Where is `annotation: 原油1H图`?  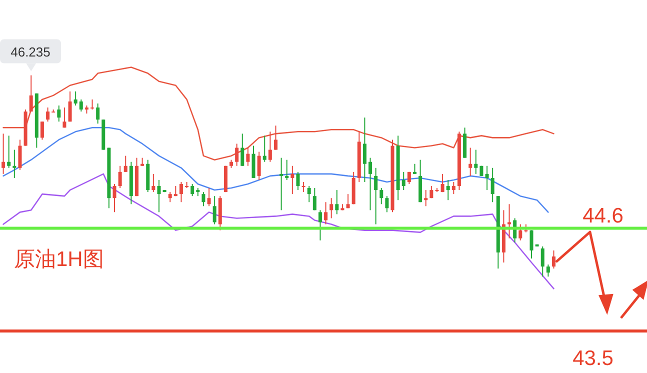
annotation: 原油1H图 is located at coordinates (59, 259).